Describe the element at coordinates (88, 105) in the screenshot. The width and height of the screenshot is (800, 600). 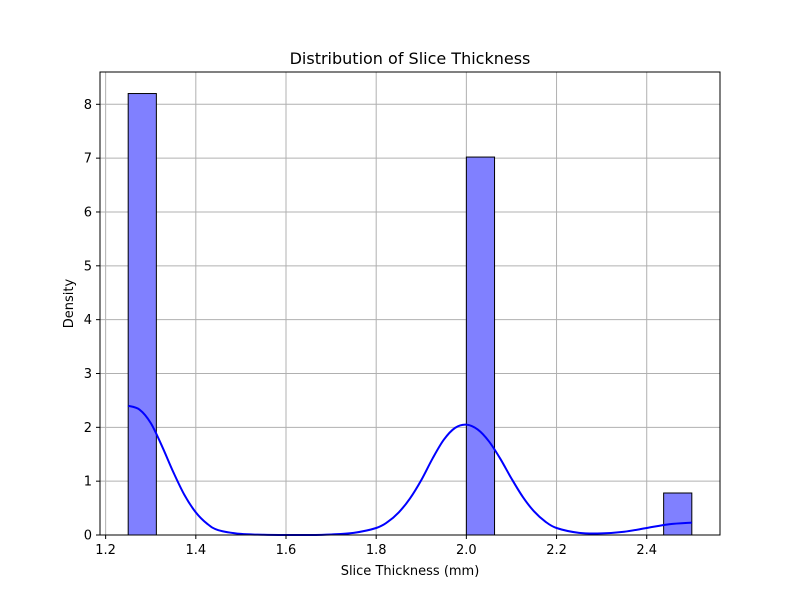
I see `y-tick-label: 8` at that location.